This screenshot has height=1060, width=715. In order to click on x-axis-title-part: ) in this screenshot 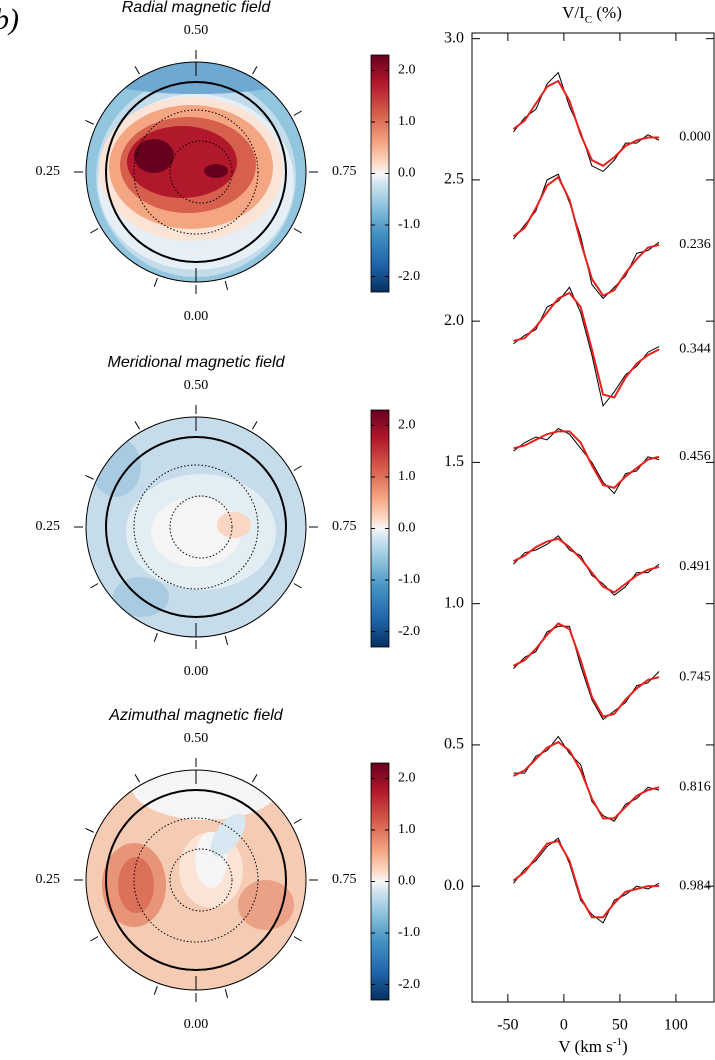, I will do `click(625, 1046)`.